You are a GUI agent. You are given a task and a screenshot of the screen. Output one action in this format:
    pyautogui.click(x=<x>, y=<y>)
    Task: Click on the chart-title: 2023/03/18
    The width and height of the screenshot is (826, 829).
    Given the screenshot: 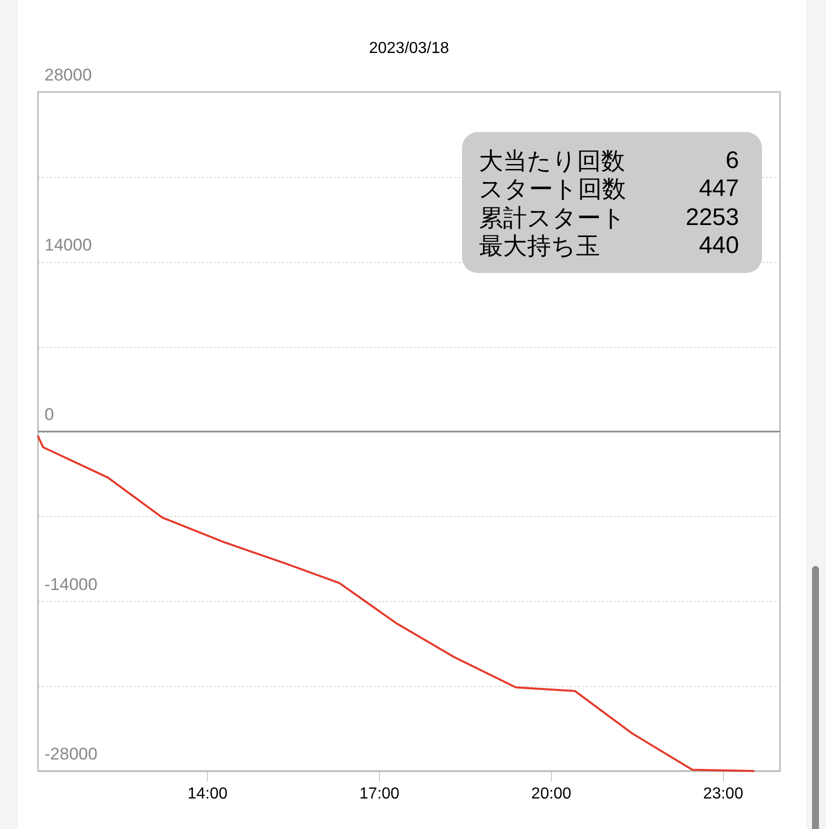 What is the action you would take?
    pyautogui.click(x=409, y=48)
    